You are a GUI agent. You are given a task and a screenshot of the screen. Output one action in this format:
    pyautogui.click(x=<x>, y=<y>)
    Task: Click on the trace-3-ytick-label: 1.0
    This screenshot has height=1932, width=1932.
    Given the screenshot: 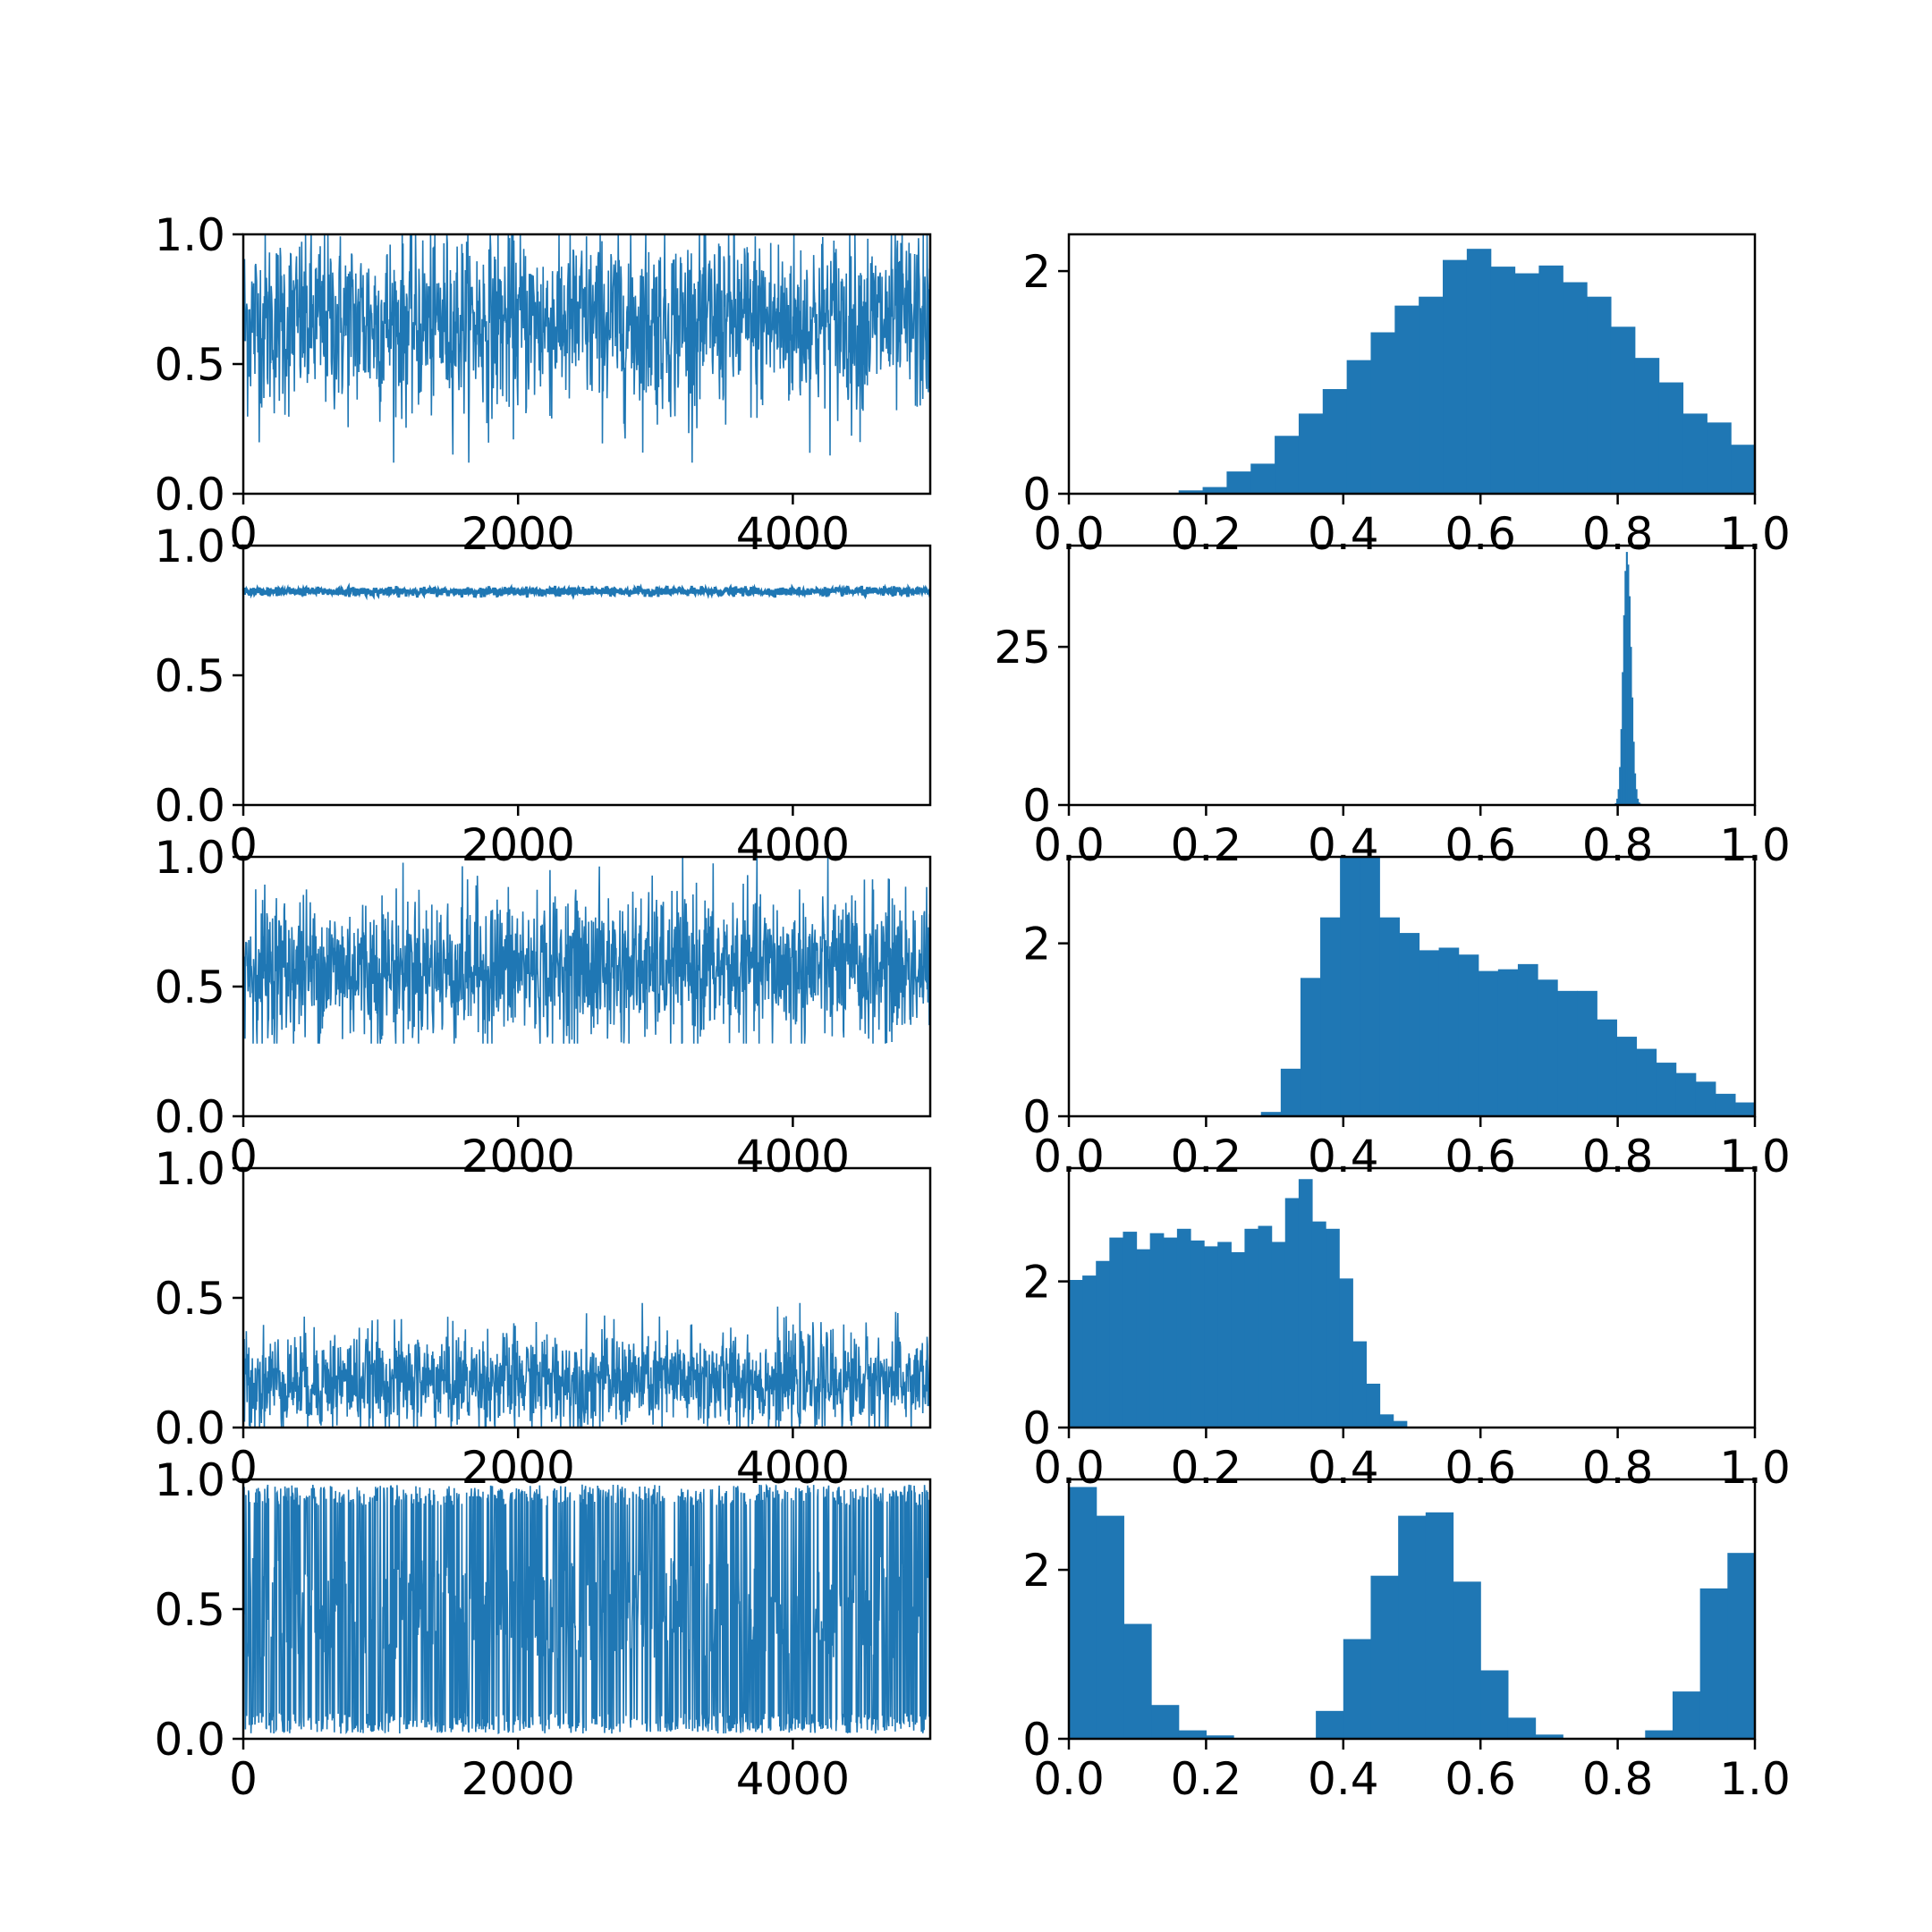 What is the action you would take?
    pyautogui.click(x=189, y=858)
    